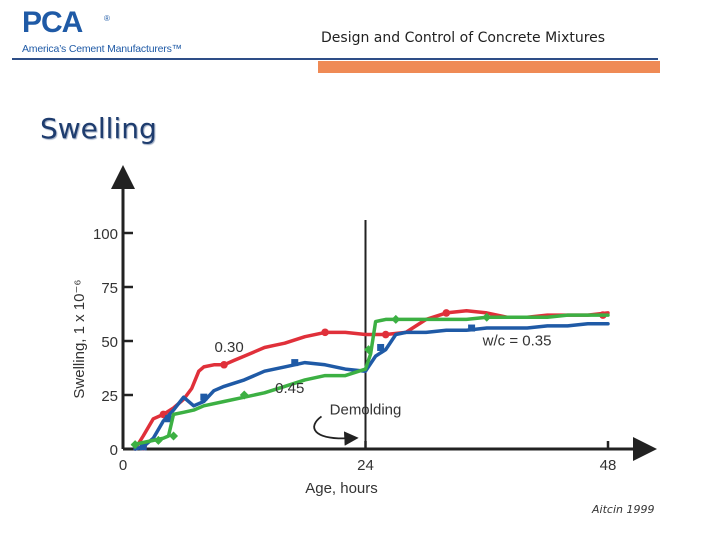  I want to click on y-tick-label: 25, so click(109, 396).